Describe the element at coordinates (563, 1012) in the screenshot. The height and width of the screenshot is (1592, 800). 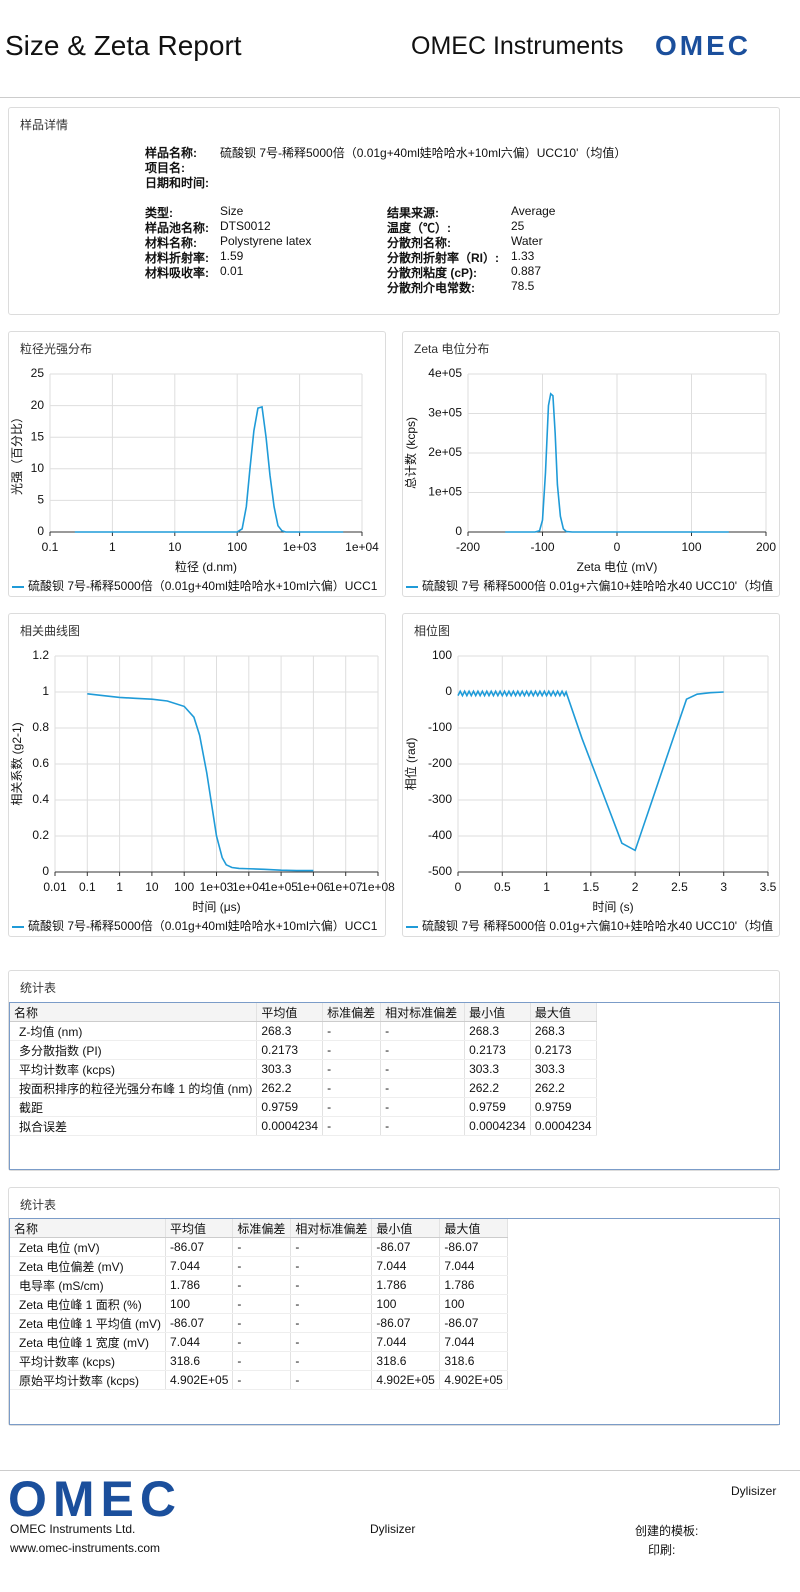
I see `header-cell: 最大值` at that location.